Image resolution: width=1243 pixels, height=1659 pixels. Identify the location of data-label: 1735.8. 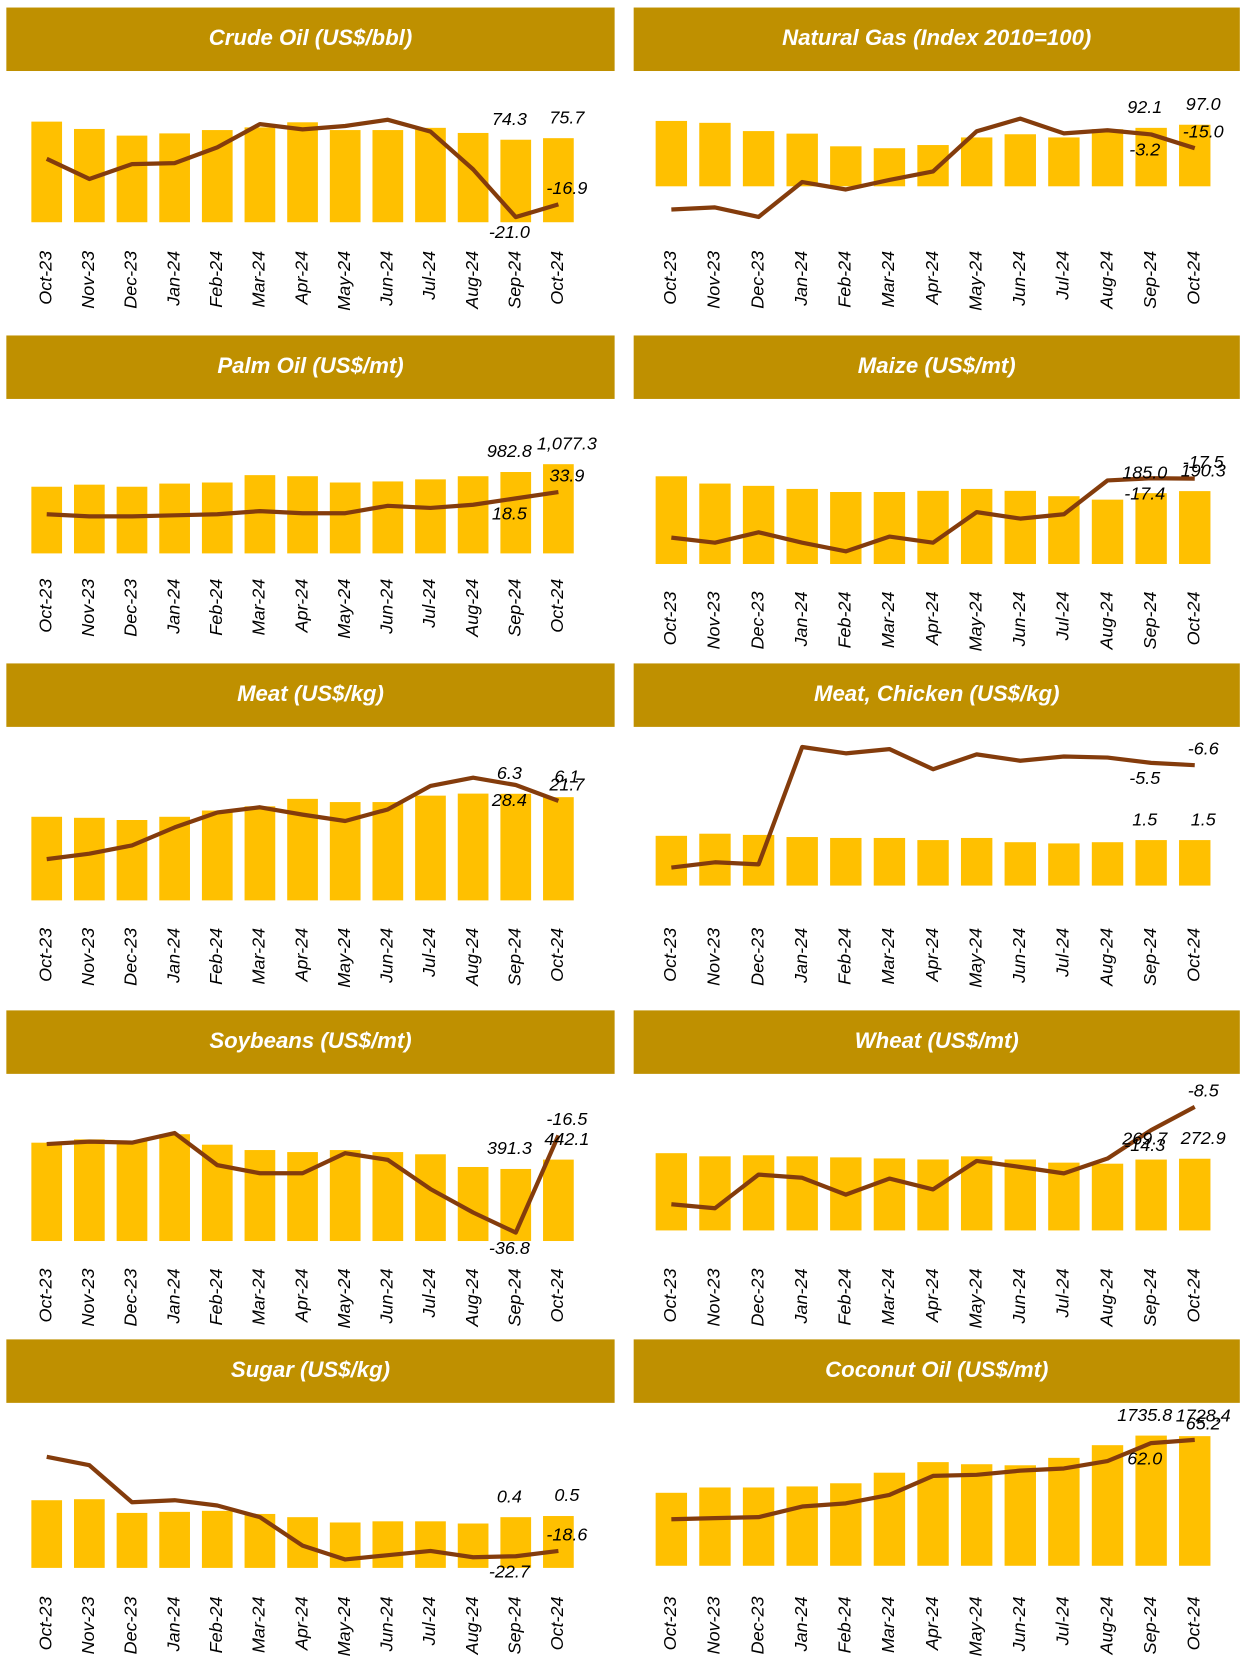
(1144, 1415).